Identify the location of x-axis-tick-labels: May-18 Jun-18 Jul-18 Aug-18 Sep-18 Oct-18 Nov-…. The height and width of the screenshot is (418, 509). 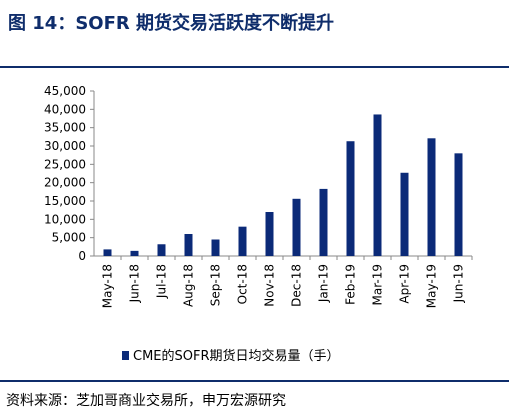
(283, 286).